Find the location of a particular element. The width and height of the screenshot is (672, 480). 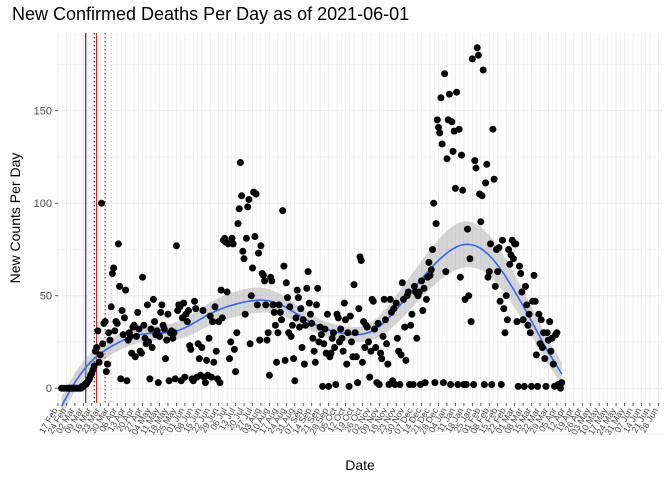

y-tick-label: 150 is located at coordinates (43, 112).